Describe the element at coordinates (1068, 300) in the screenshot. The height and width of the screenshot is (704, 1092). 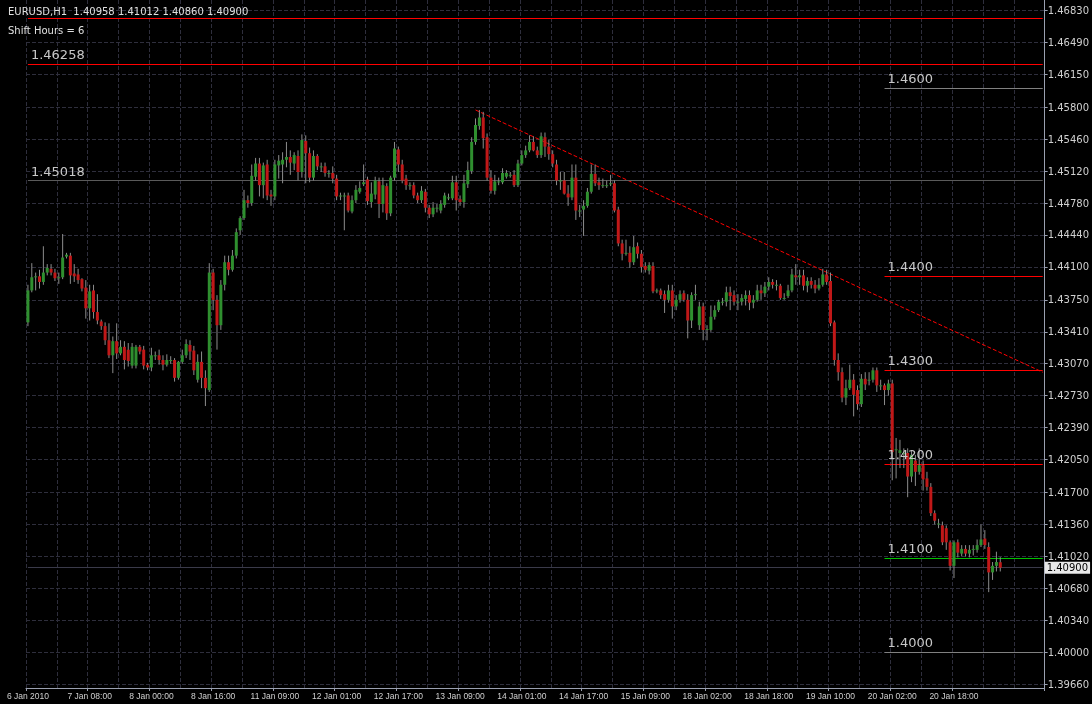
I see `y-tick-label: 1.43750` at that location.